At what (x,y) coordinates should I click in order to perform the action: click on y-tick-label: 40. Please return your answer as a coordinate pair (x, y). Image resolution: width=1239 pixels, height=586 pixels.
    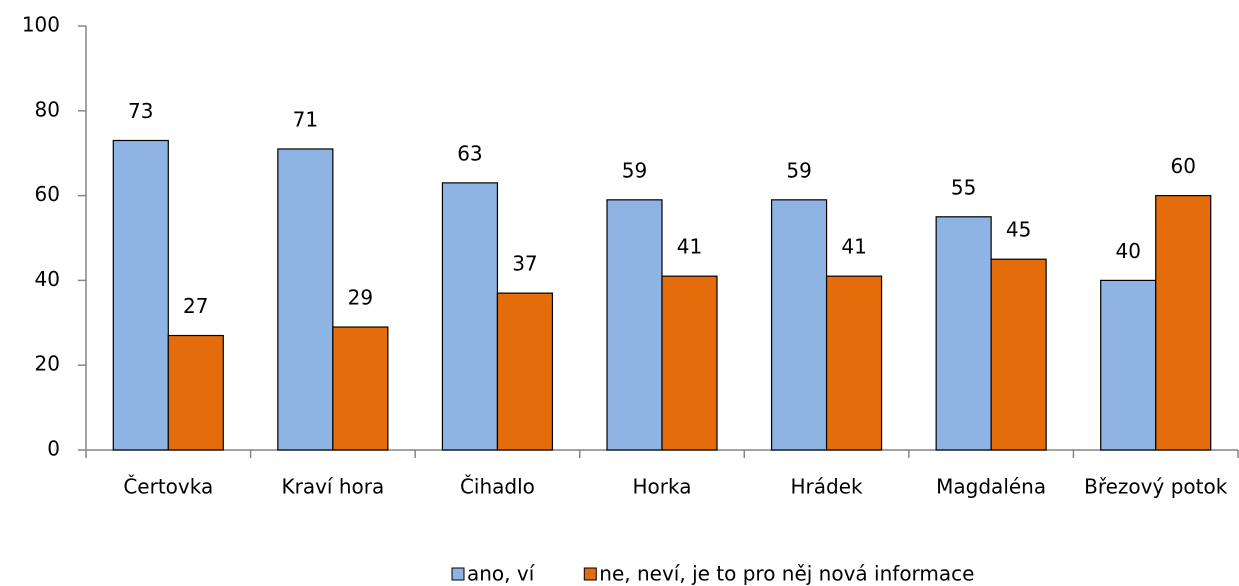
    Looking at the image, I should click on (47, 279).